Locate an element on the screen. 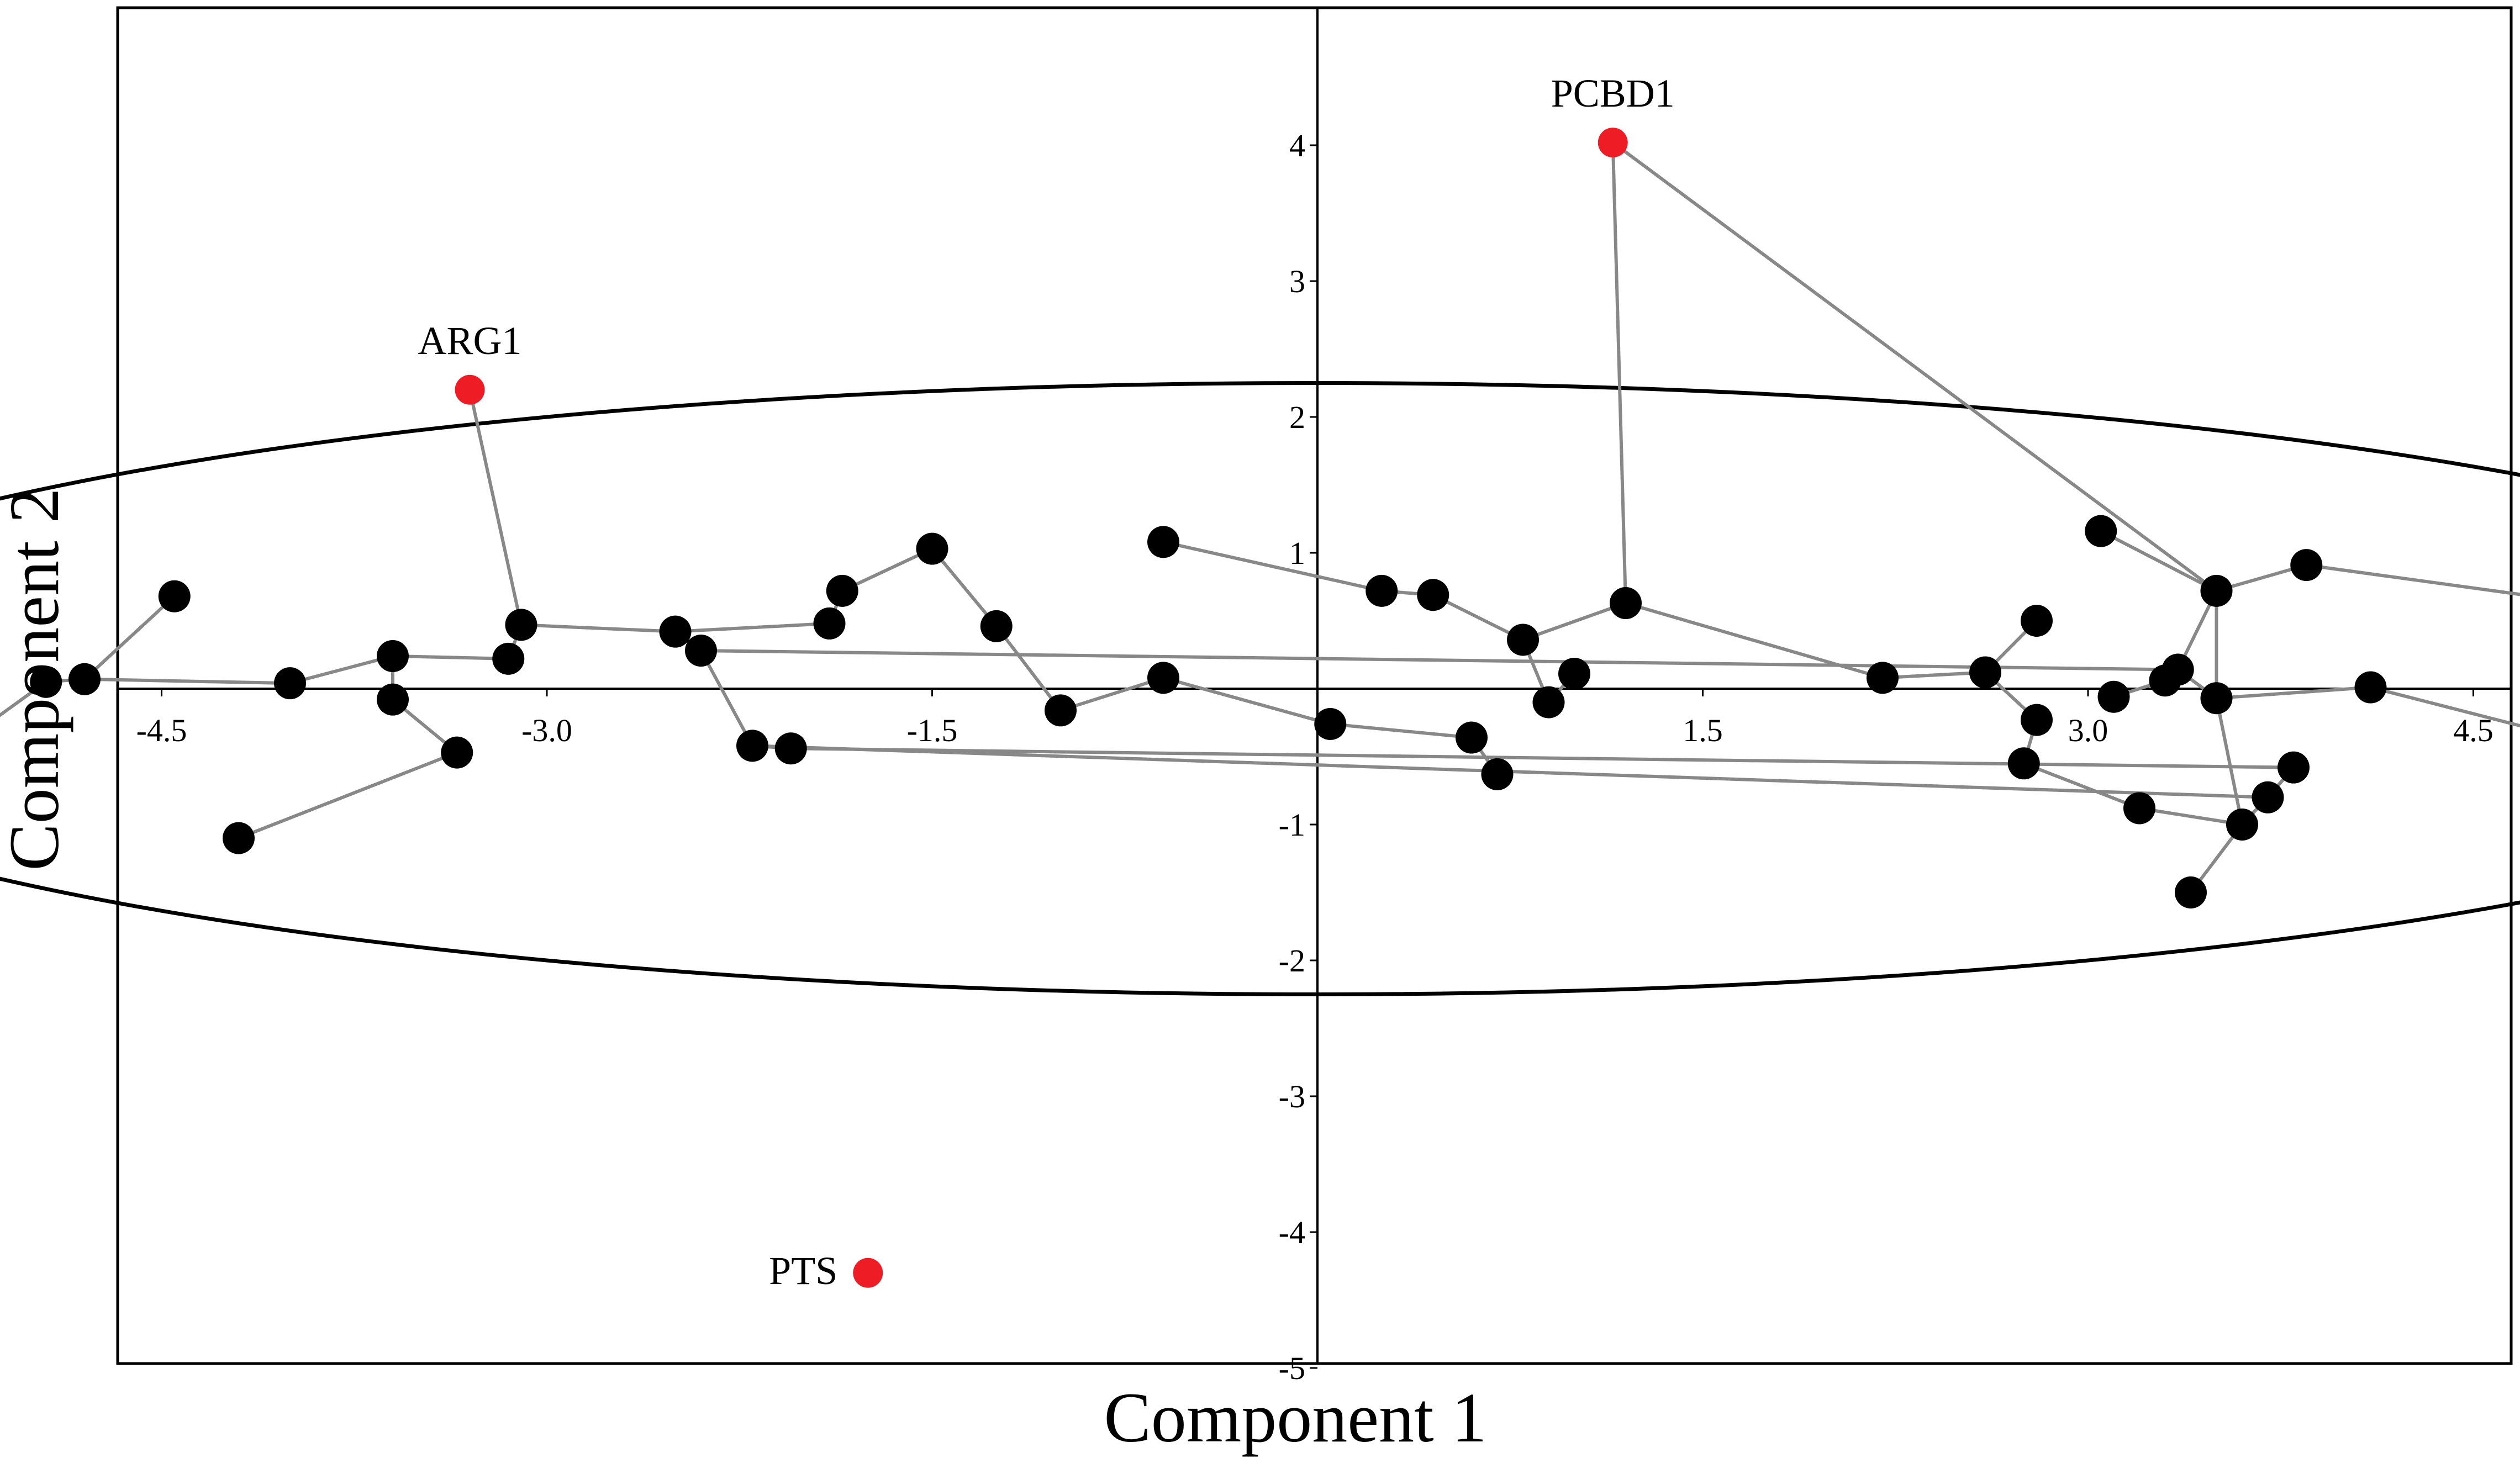 The width and height of the screenshot is (2520, 1474). y-tick-label: -3 is located at coordinates (1292, 1096).